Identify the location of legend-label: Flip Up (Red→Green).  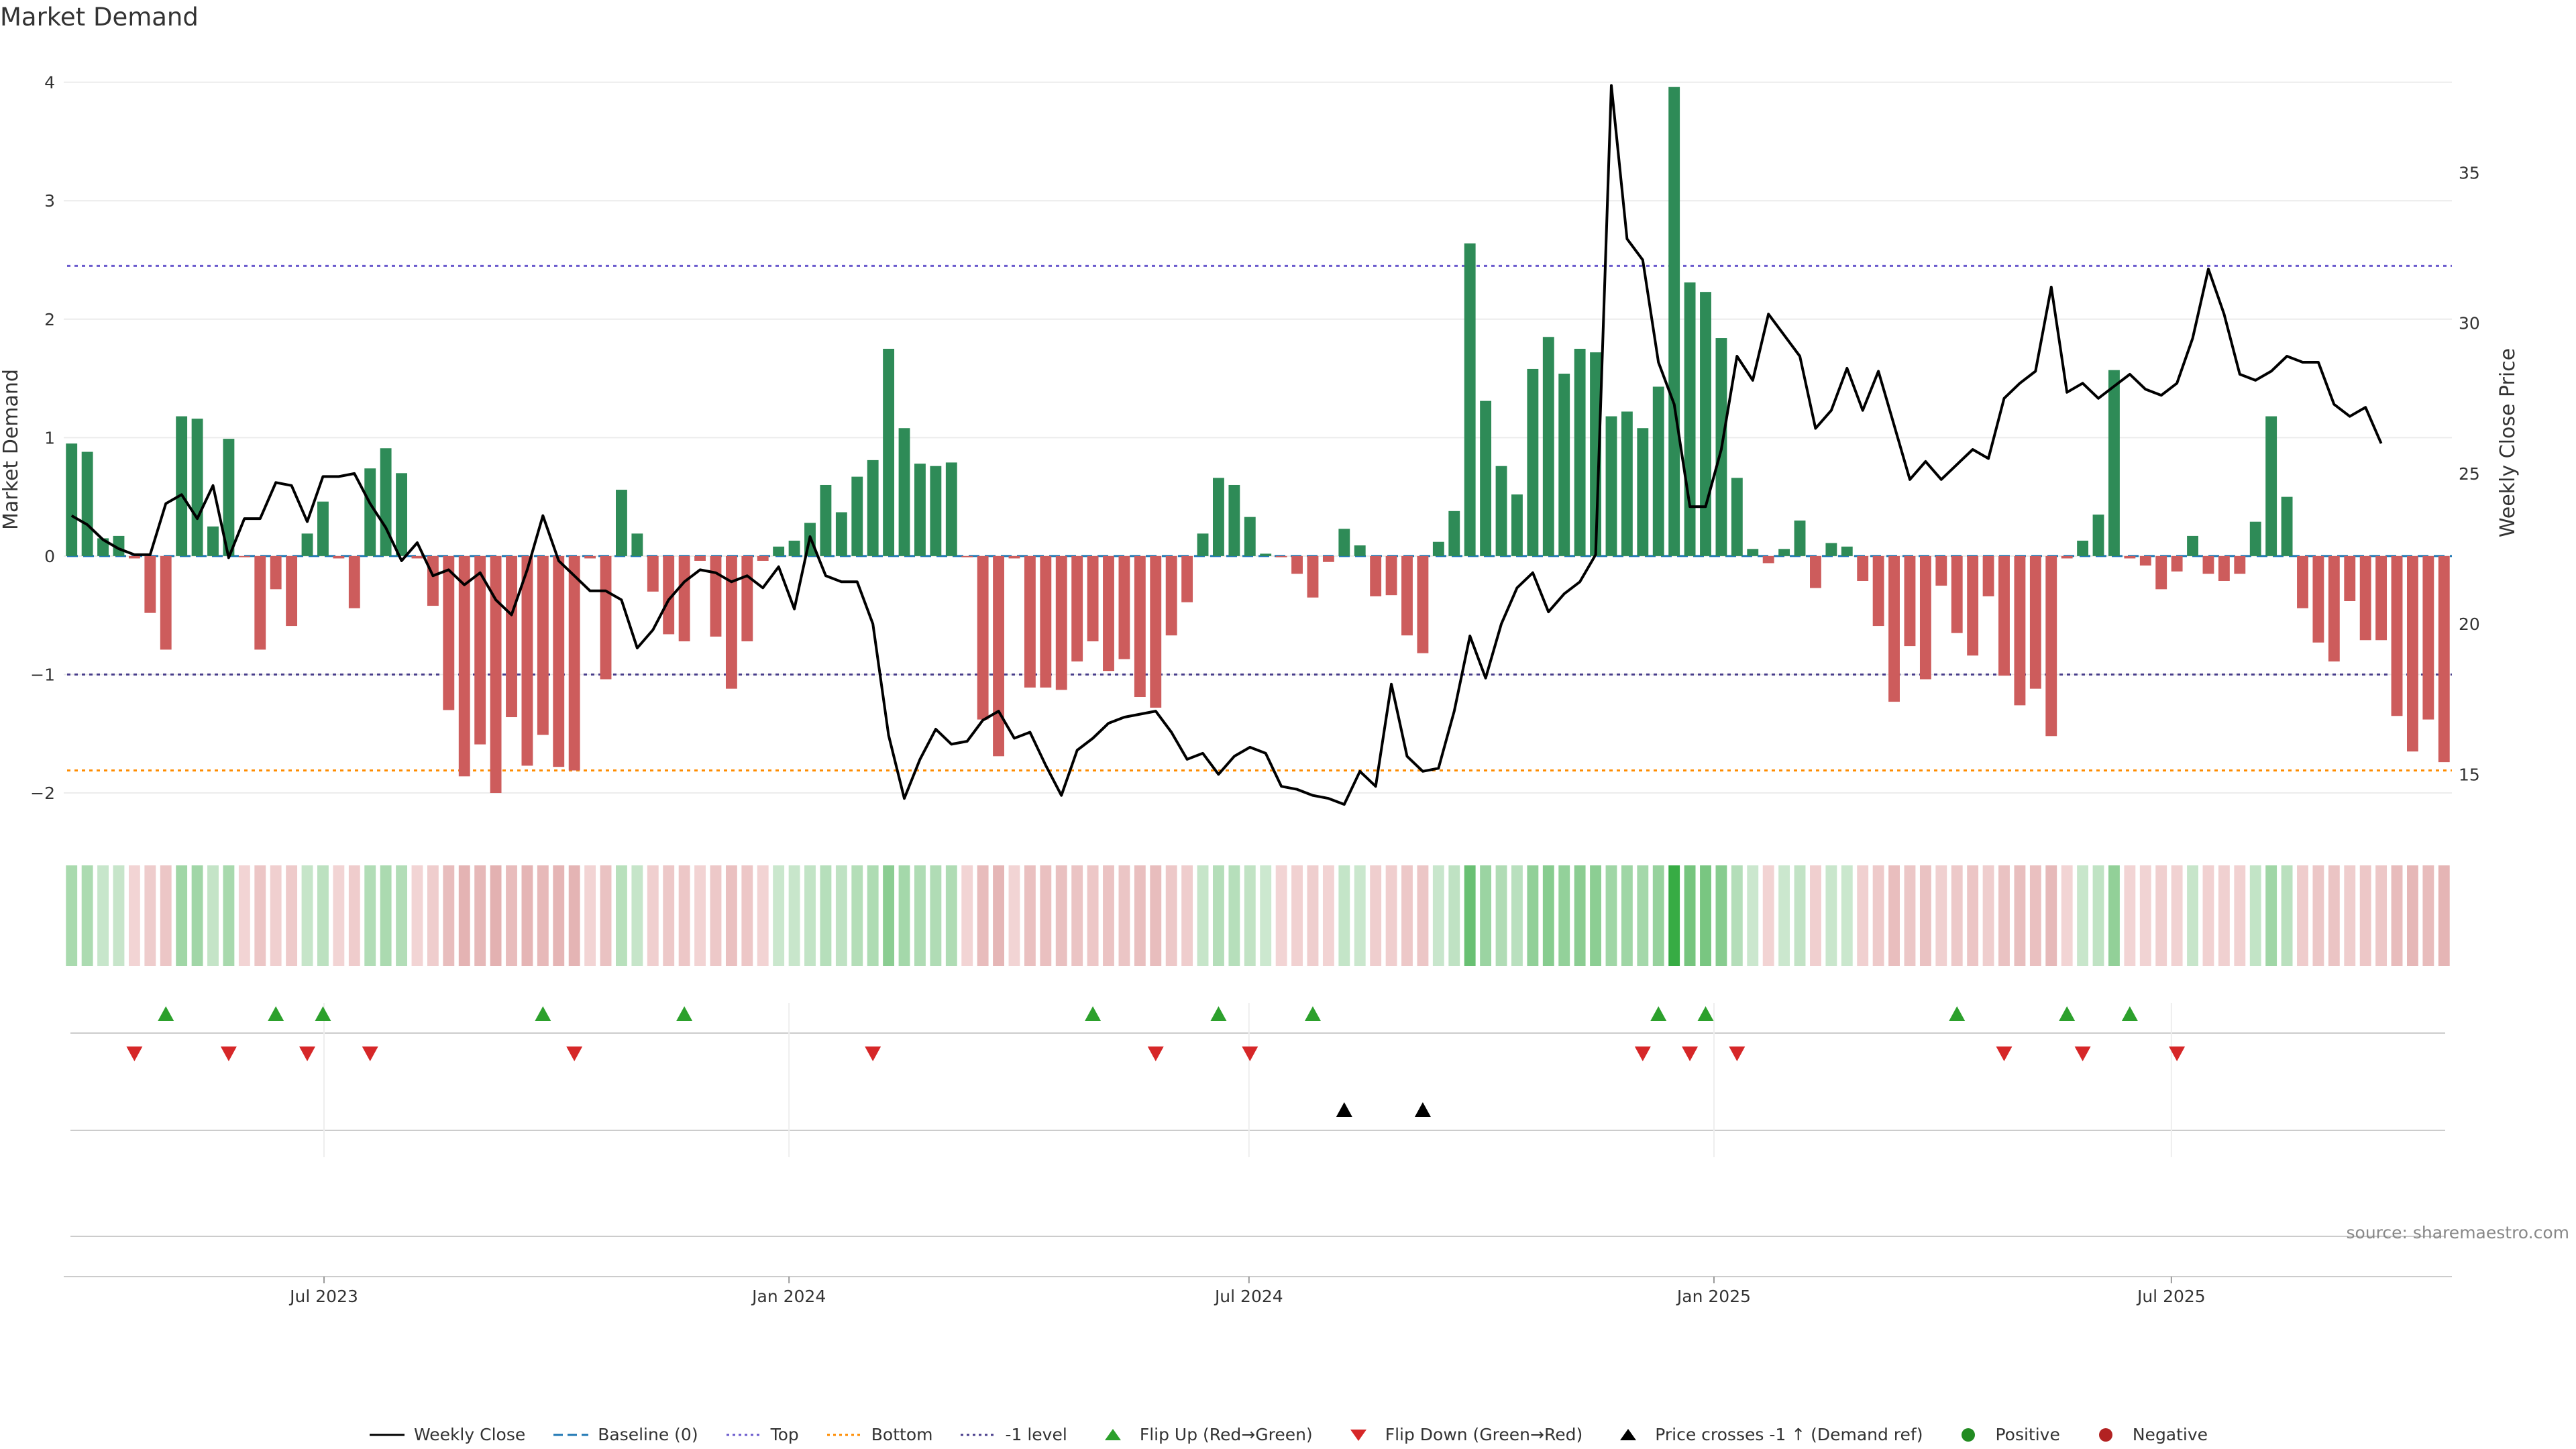
(1226, 1434).